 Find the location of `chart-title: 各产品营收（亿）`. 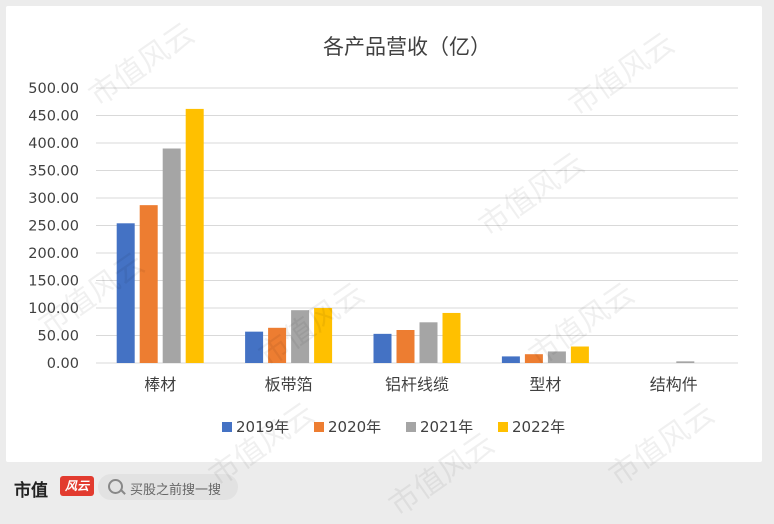

chart-title: 各产品营收（亿） is located at coordinates (407, 47).